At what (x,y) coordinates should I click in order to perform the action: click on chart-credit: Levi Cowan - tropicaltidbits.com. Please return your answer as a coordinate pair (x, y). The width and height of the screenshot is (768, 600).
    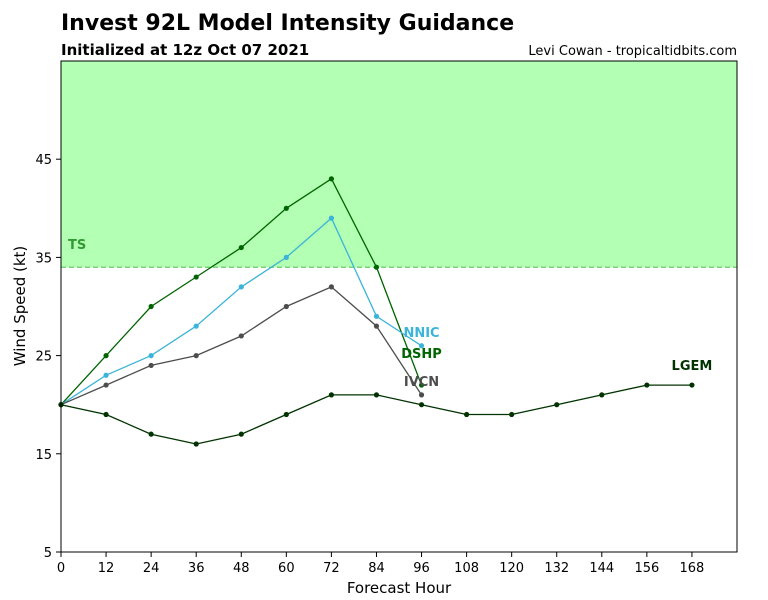
    Looking at the image, I should click on (632, 51).